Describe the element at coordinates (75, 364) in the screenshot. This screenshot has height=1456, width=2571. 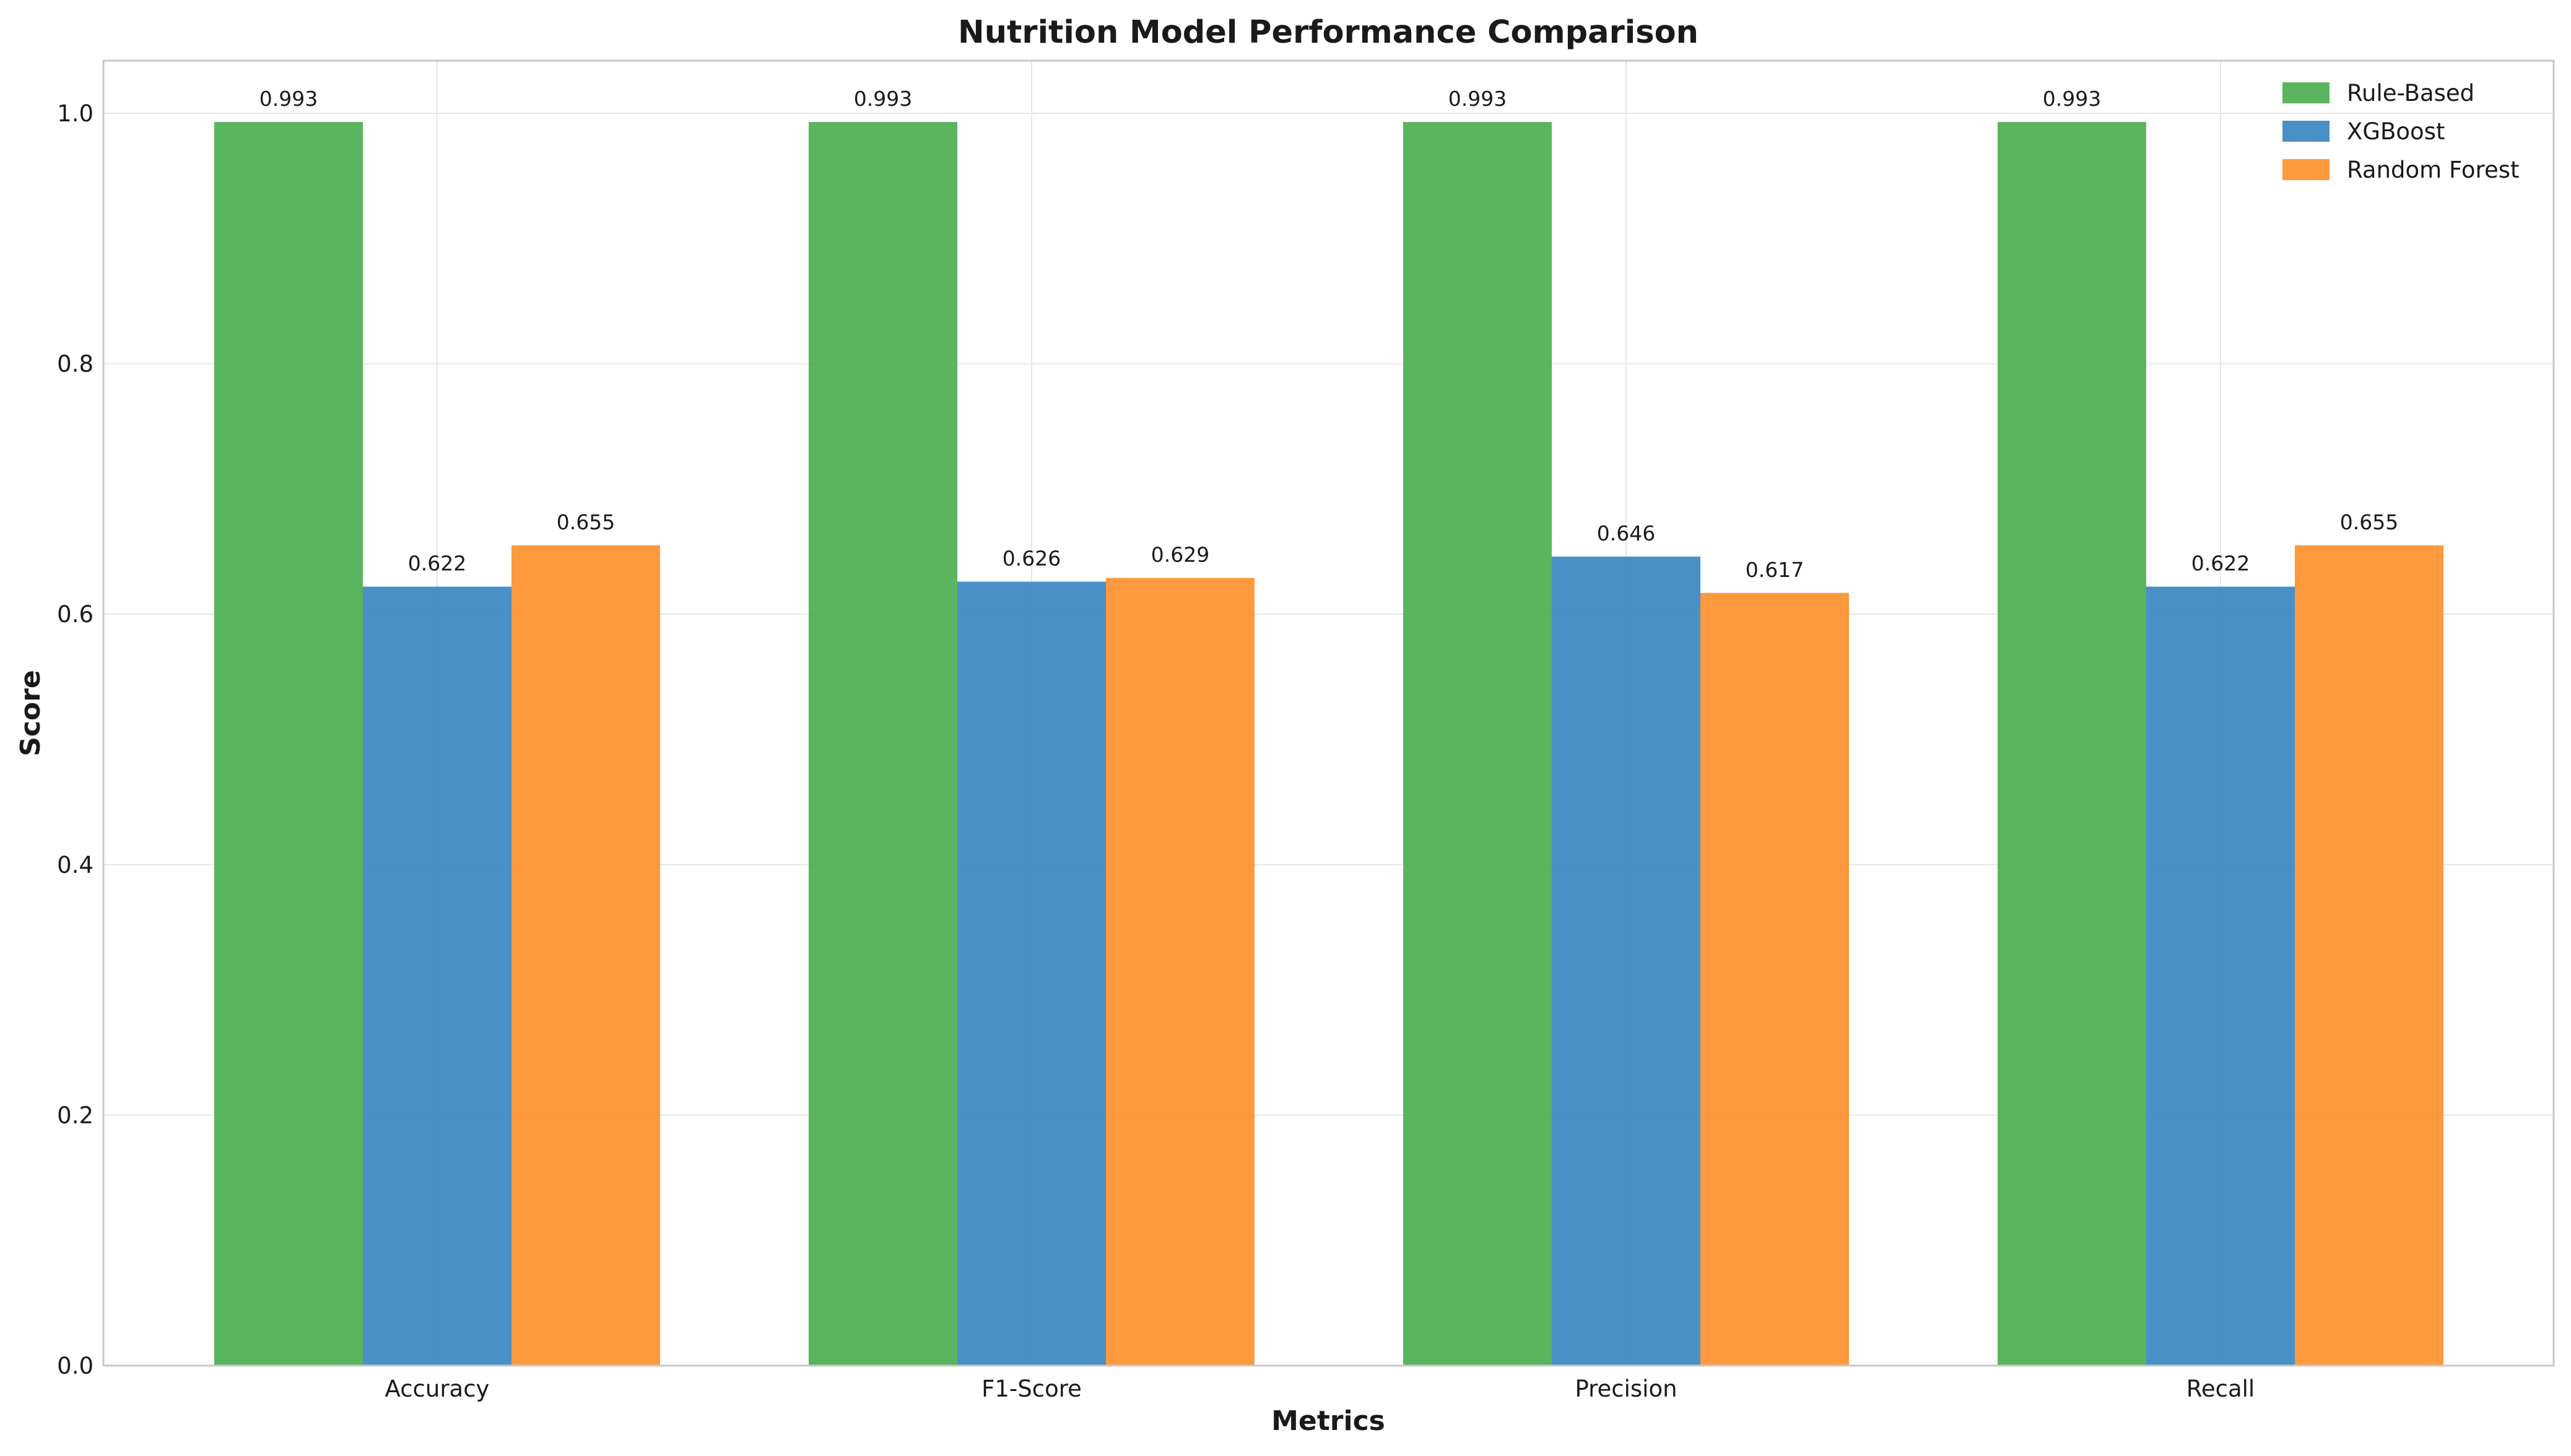
I see `y-tick-label: 0.8` at that location.